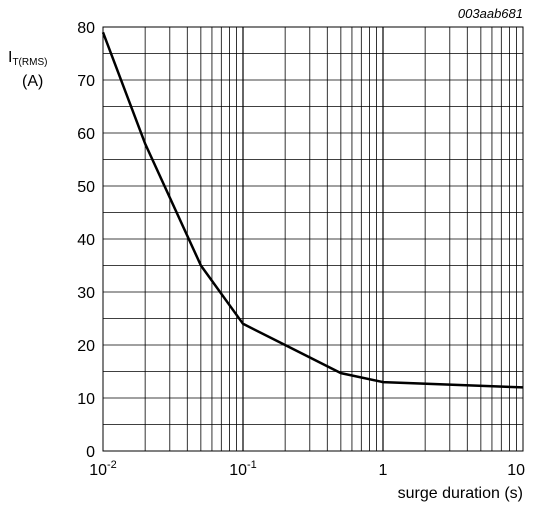  What do you see at coordinates (86, 346) in the screenshot?
I see `y-tick-label: 20` at bounding box center [86, 346].